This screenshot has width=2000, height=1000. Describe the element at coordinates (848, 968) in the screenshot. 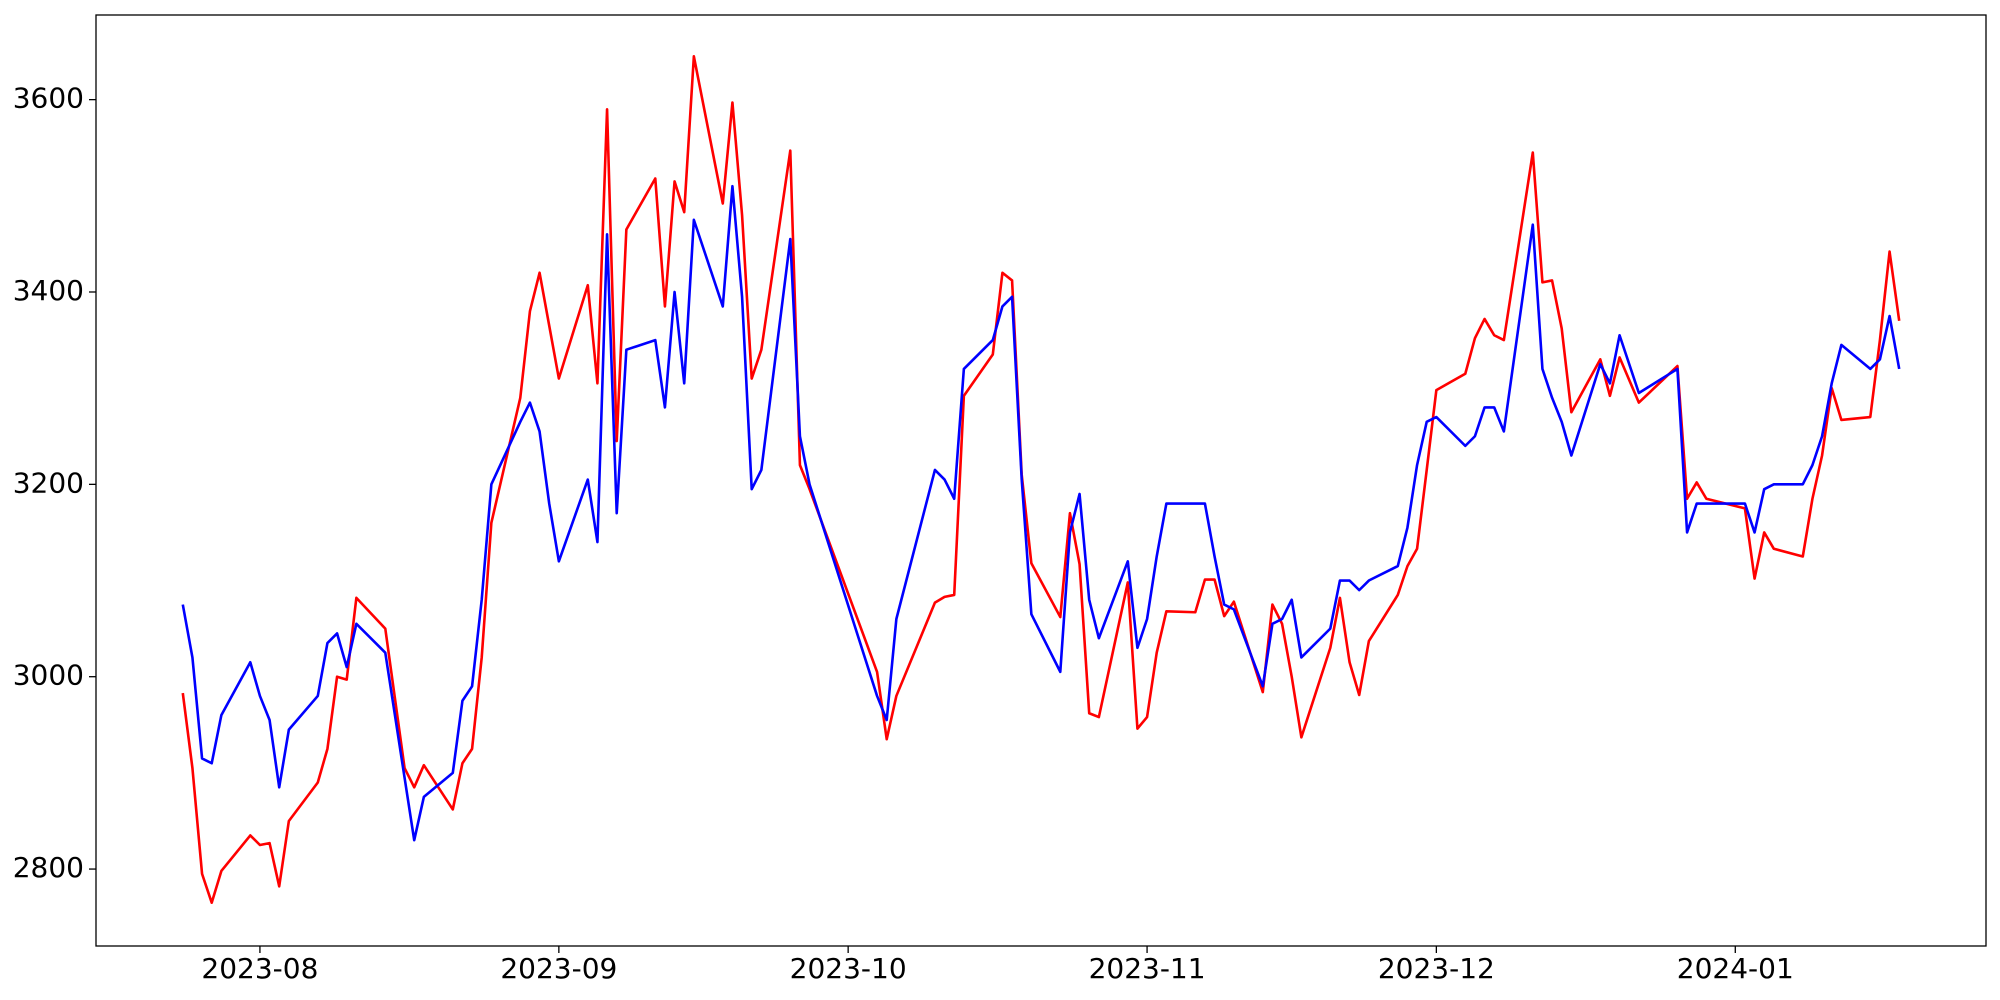

I see `x-tick-label: 2023-10` at that location.